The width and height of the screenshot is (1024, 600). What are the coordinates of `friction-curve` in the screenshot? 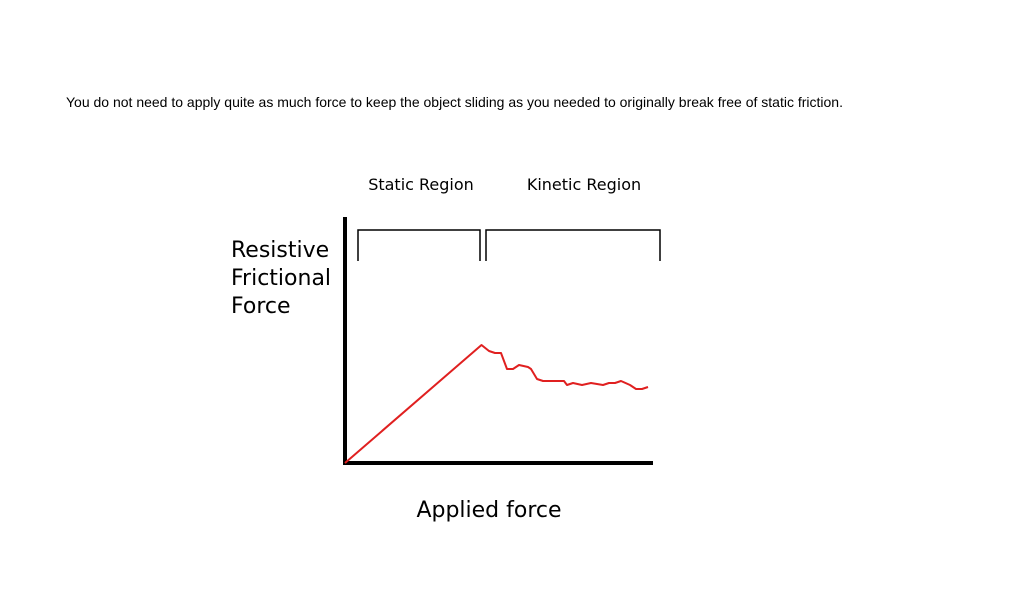 It's located at (496, 404).